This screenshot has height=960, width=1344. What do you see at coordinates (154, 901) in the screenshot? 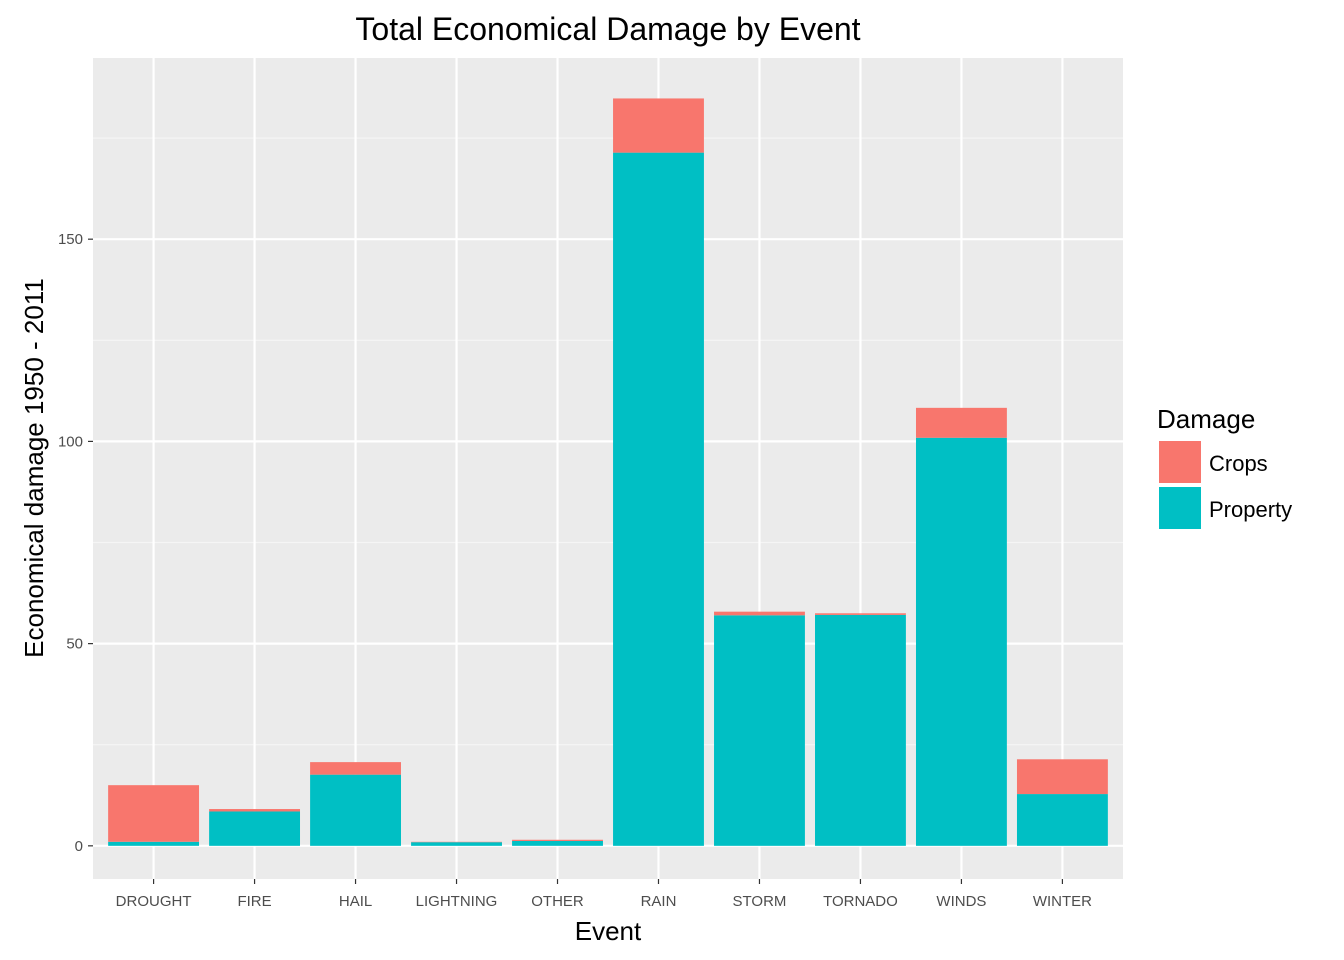
I see `x-tick-label-drought: DROUGHT` at bounding box center [154, 901].